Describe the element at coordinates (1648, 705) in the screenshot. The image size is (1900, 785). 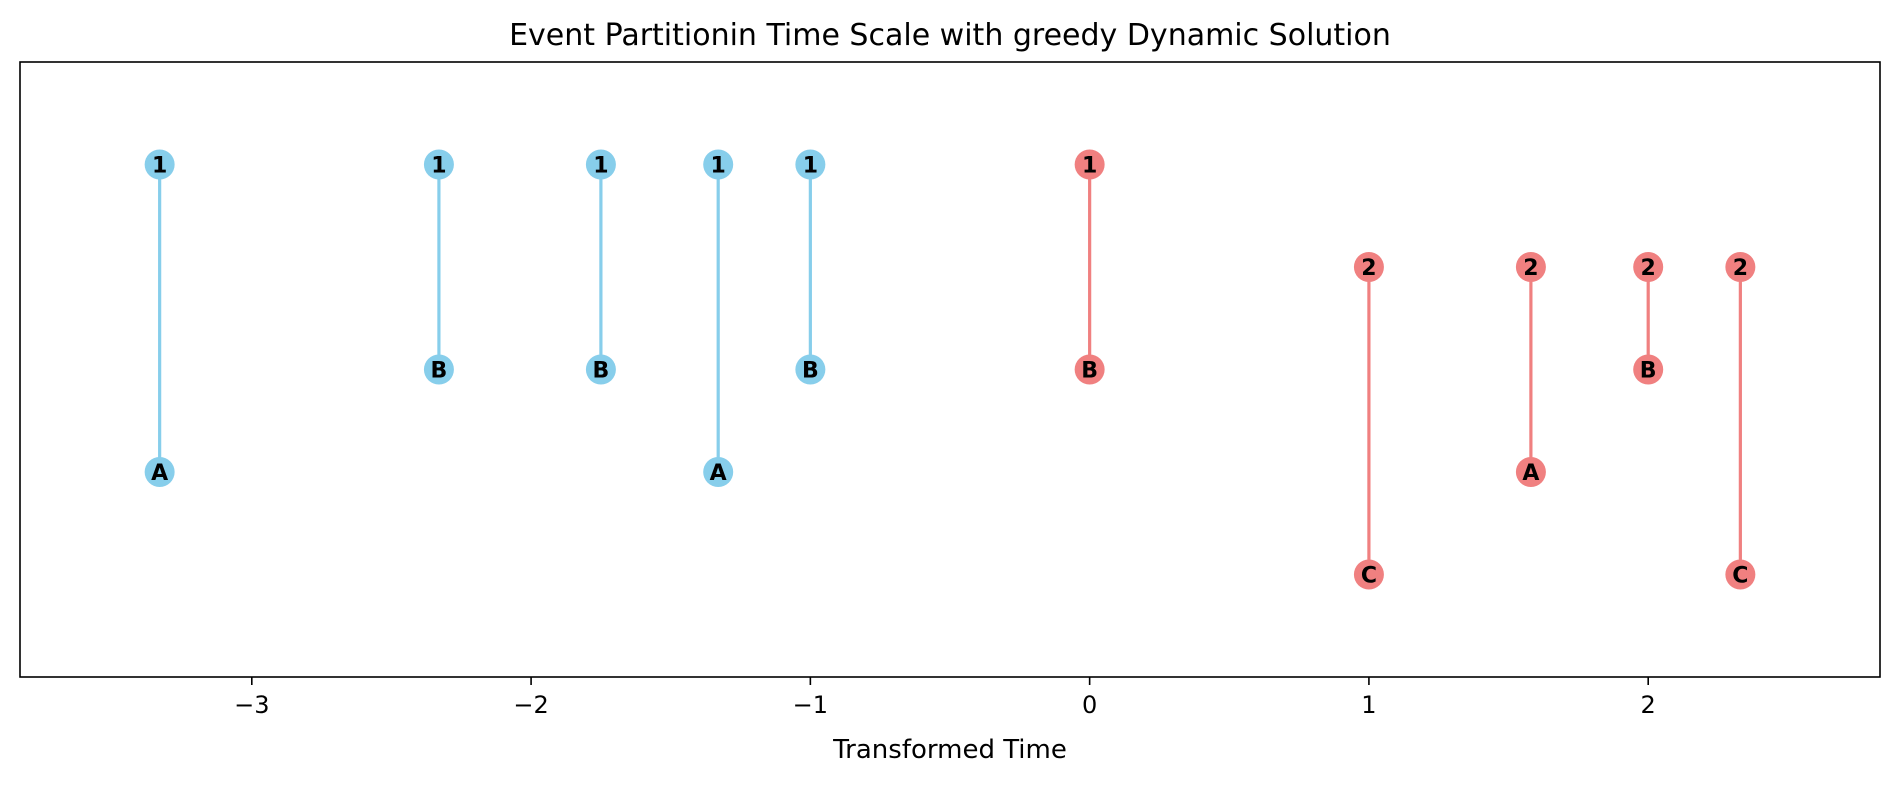
I see `x-tick-label: 2` at that location.